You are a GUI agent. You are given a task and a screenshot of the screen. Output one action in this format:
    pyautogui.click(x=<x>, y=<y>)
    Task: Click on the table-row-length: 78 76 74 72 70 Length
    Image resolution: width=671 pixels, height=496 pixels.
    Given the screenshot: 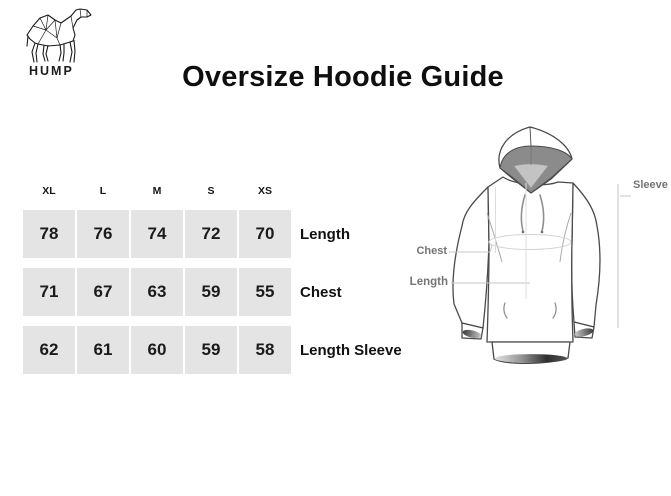 What is the action you would take?
    pyautogui.click(x=186, y=234)
    